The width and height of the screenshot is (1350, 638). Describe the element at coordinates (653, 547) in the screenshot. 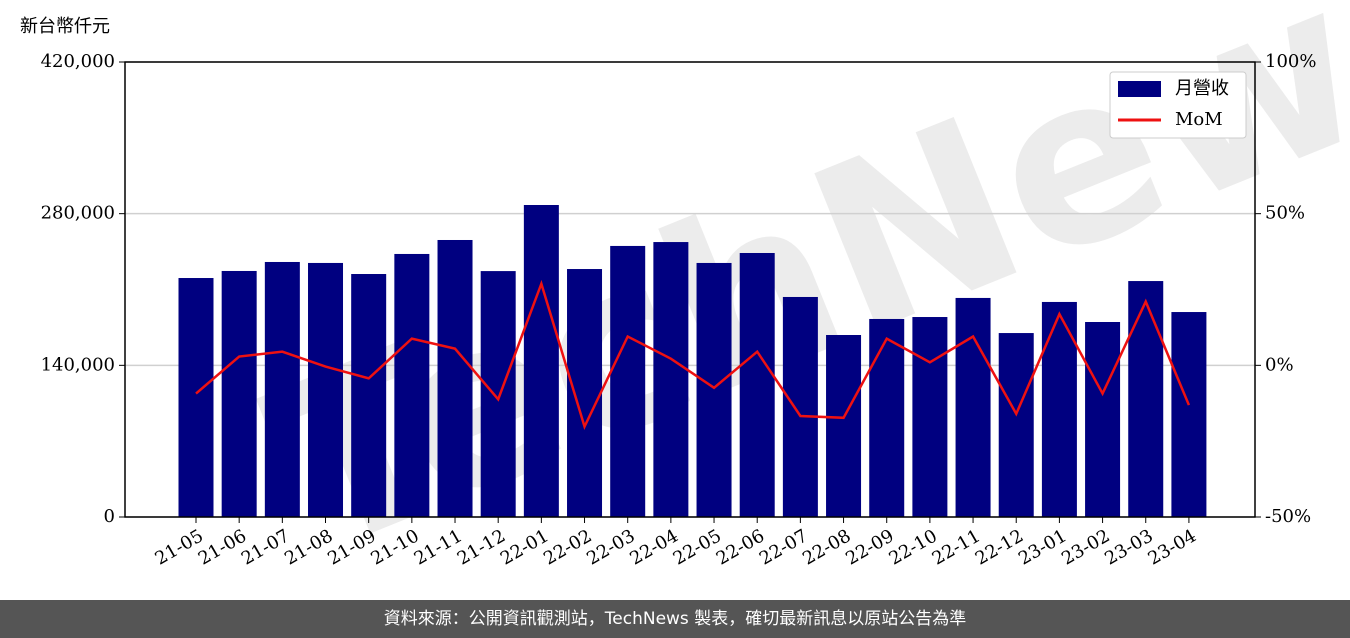

I see `x-tick-label: 22-04` at that location.